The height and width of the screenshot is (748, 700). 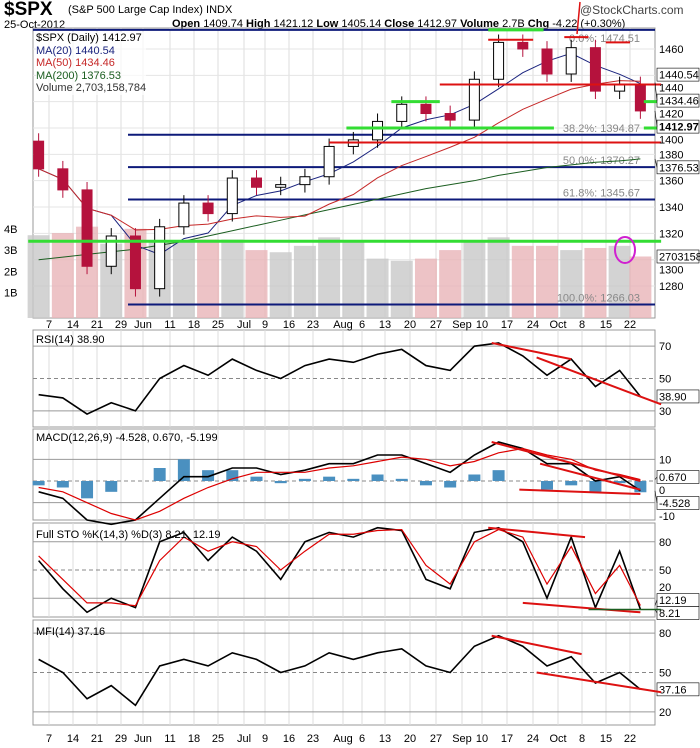 What do you see at coordinates (362, 325) in the screenshot?
I see `x-tick-label: 6` at bounding box center [362, 325].